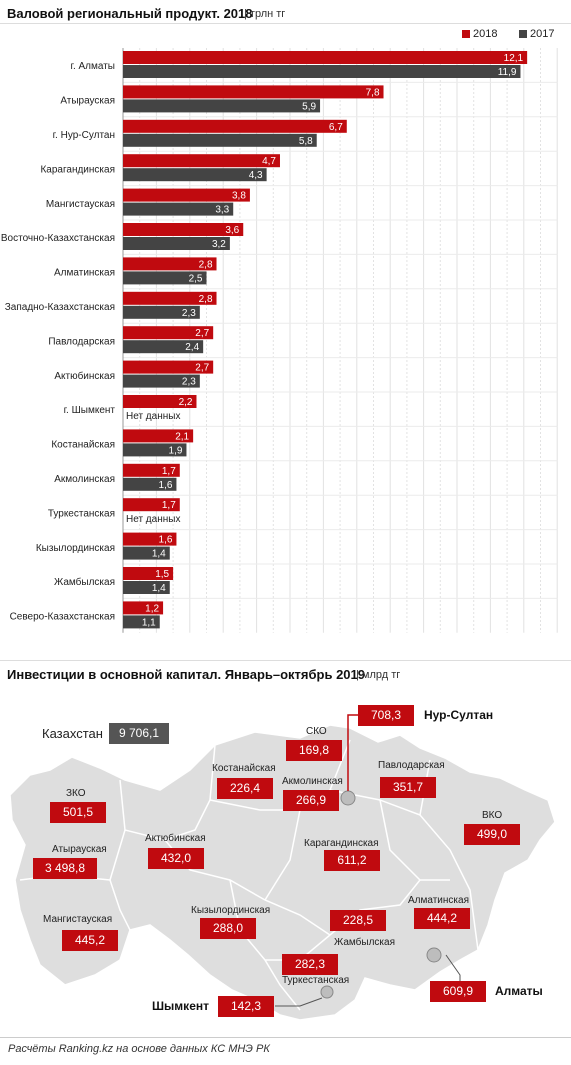 The width and height of the screenshot is (571, 1065). I want to click on region-value: 499,0, so click(492, 834).